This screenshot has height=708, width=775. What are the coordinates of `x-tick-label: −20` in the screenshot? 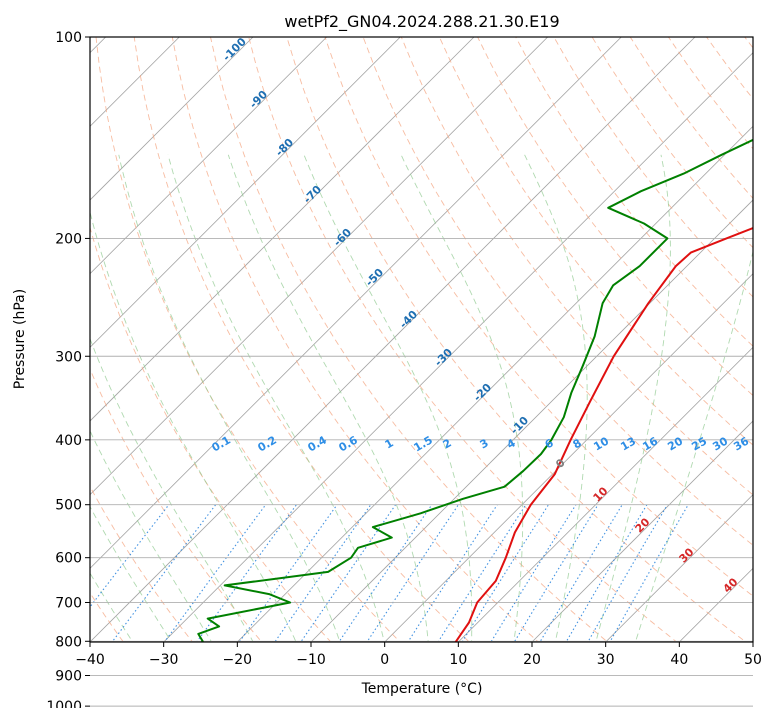 It's located at (238, 660).